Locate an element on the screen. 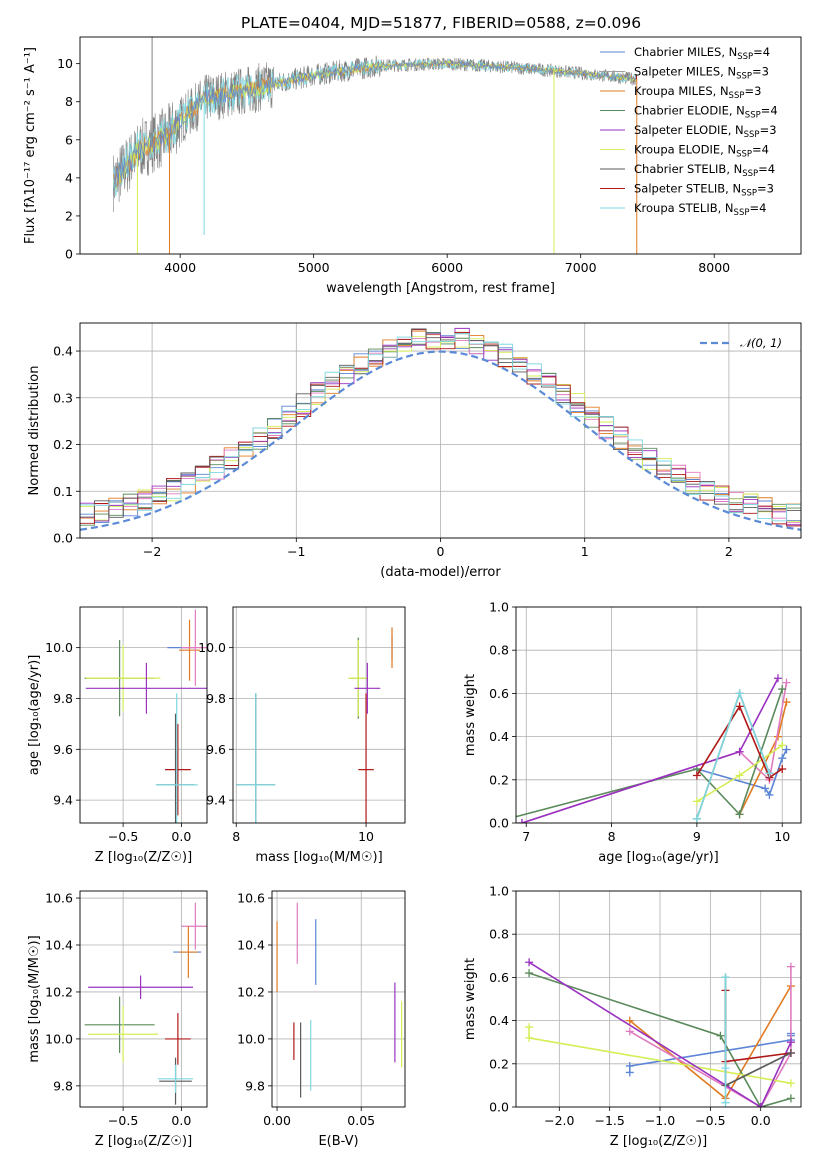  legend-entry: Kroupa ELODIE, NSSP=4 is located at coordinates (701, 151).